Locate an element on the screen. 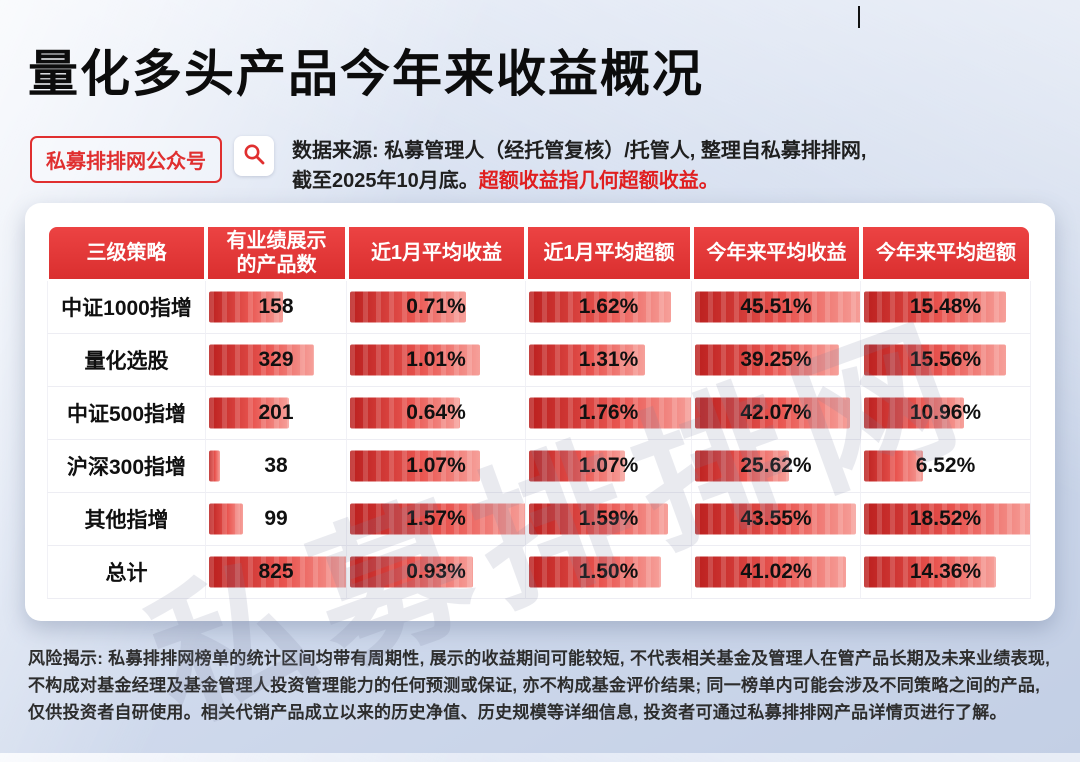 The image size is (1080, 762). cell-value: 42.07% is located at coordinates (776, 412).